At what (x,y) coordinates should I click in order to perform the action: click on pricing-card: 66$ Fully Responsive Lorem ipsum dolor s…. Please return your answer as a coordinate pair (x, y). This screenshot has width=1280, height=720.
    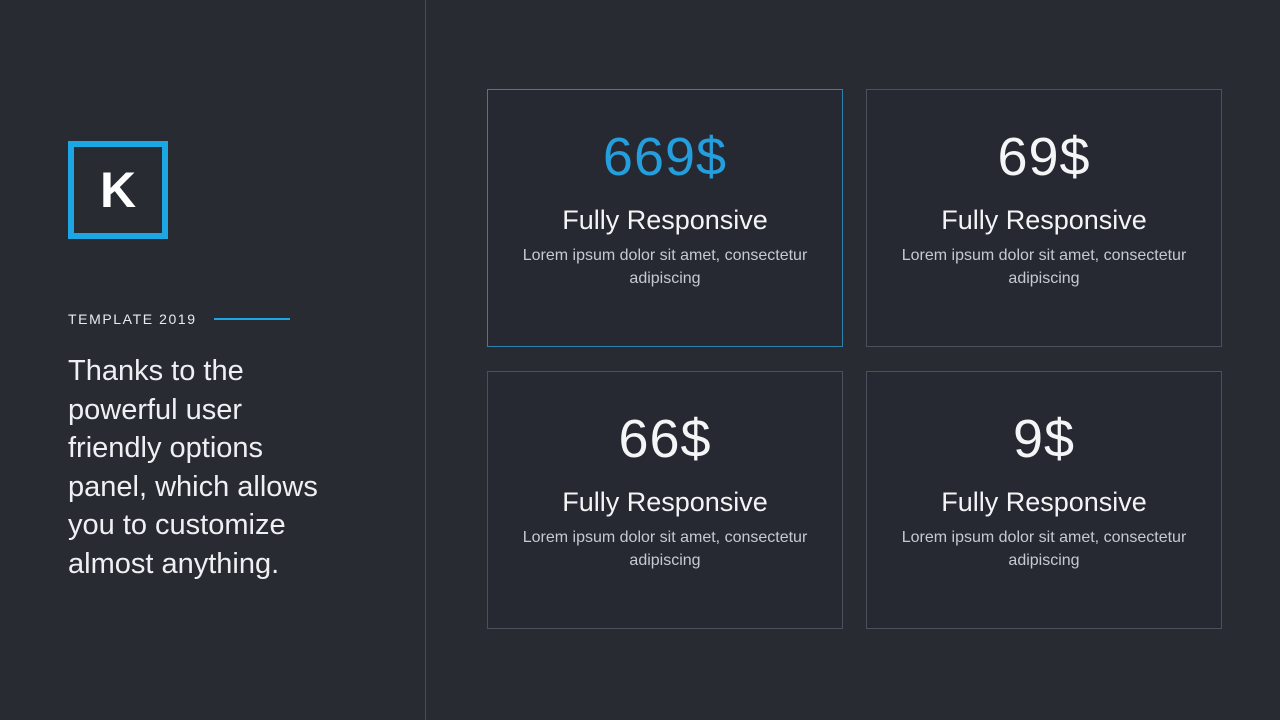
    Looking at the image, I should click on (665, 500).